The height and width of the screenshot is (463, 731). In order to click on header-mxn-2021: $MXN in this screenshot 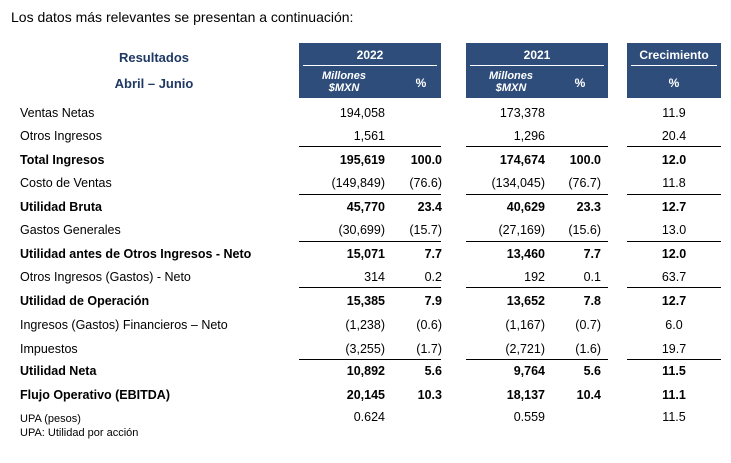, I will do `click(511, 88)`.